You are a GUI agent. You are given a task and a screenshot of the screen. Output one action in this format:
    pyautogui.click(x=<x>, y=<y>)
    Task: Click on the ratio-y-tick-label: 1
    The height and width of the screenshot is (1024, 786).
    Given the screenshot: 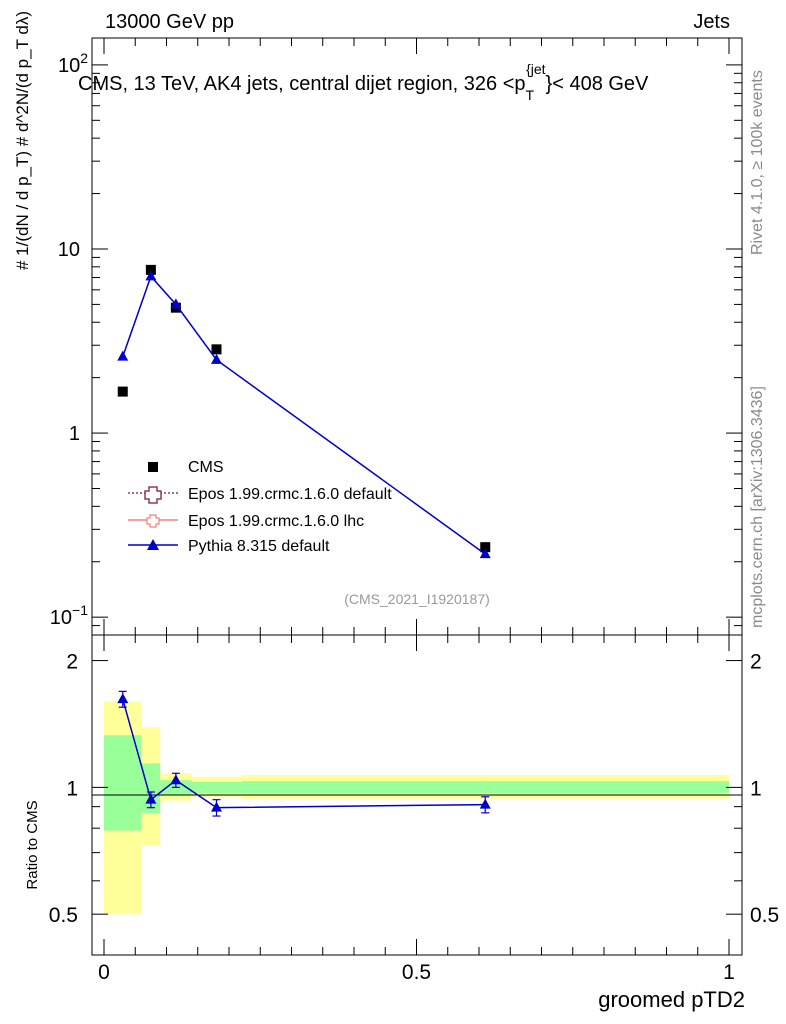 What is the action you would take?
    pyautogui.click(x=72, y=788)
    